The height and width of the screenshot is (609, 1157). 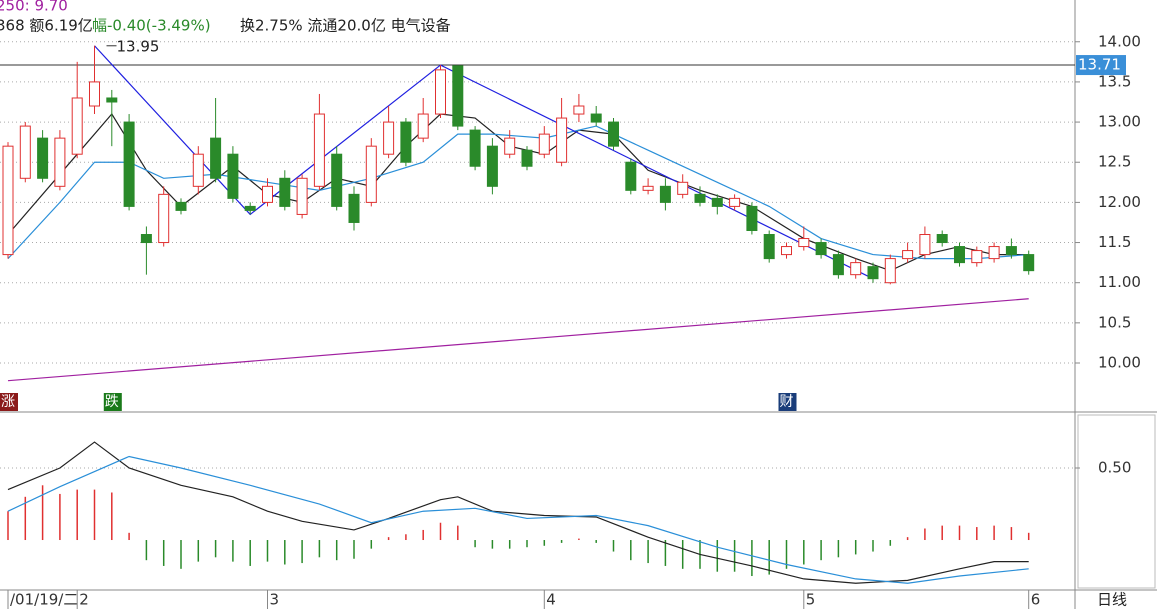 I want to click on x-tick-label: 5, so click(x=811, y=600).